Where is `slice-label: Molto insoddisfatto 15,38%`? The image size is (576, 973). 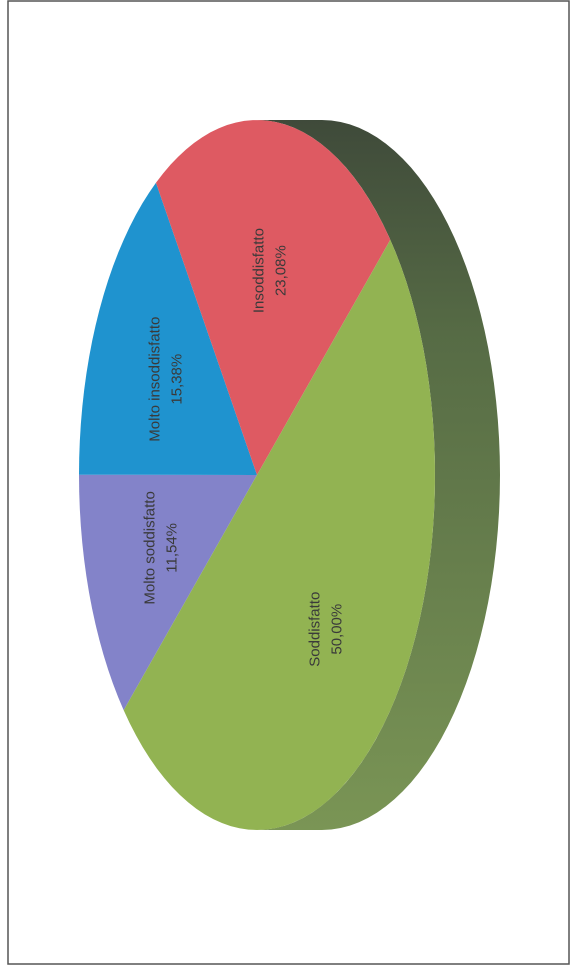
slice-label: Molto insoddisfatto 15,38% is located at coordinates (166, 379).